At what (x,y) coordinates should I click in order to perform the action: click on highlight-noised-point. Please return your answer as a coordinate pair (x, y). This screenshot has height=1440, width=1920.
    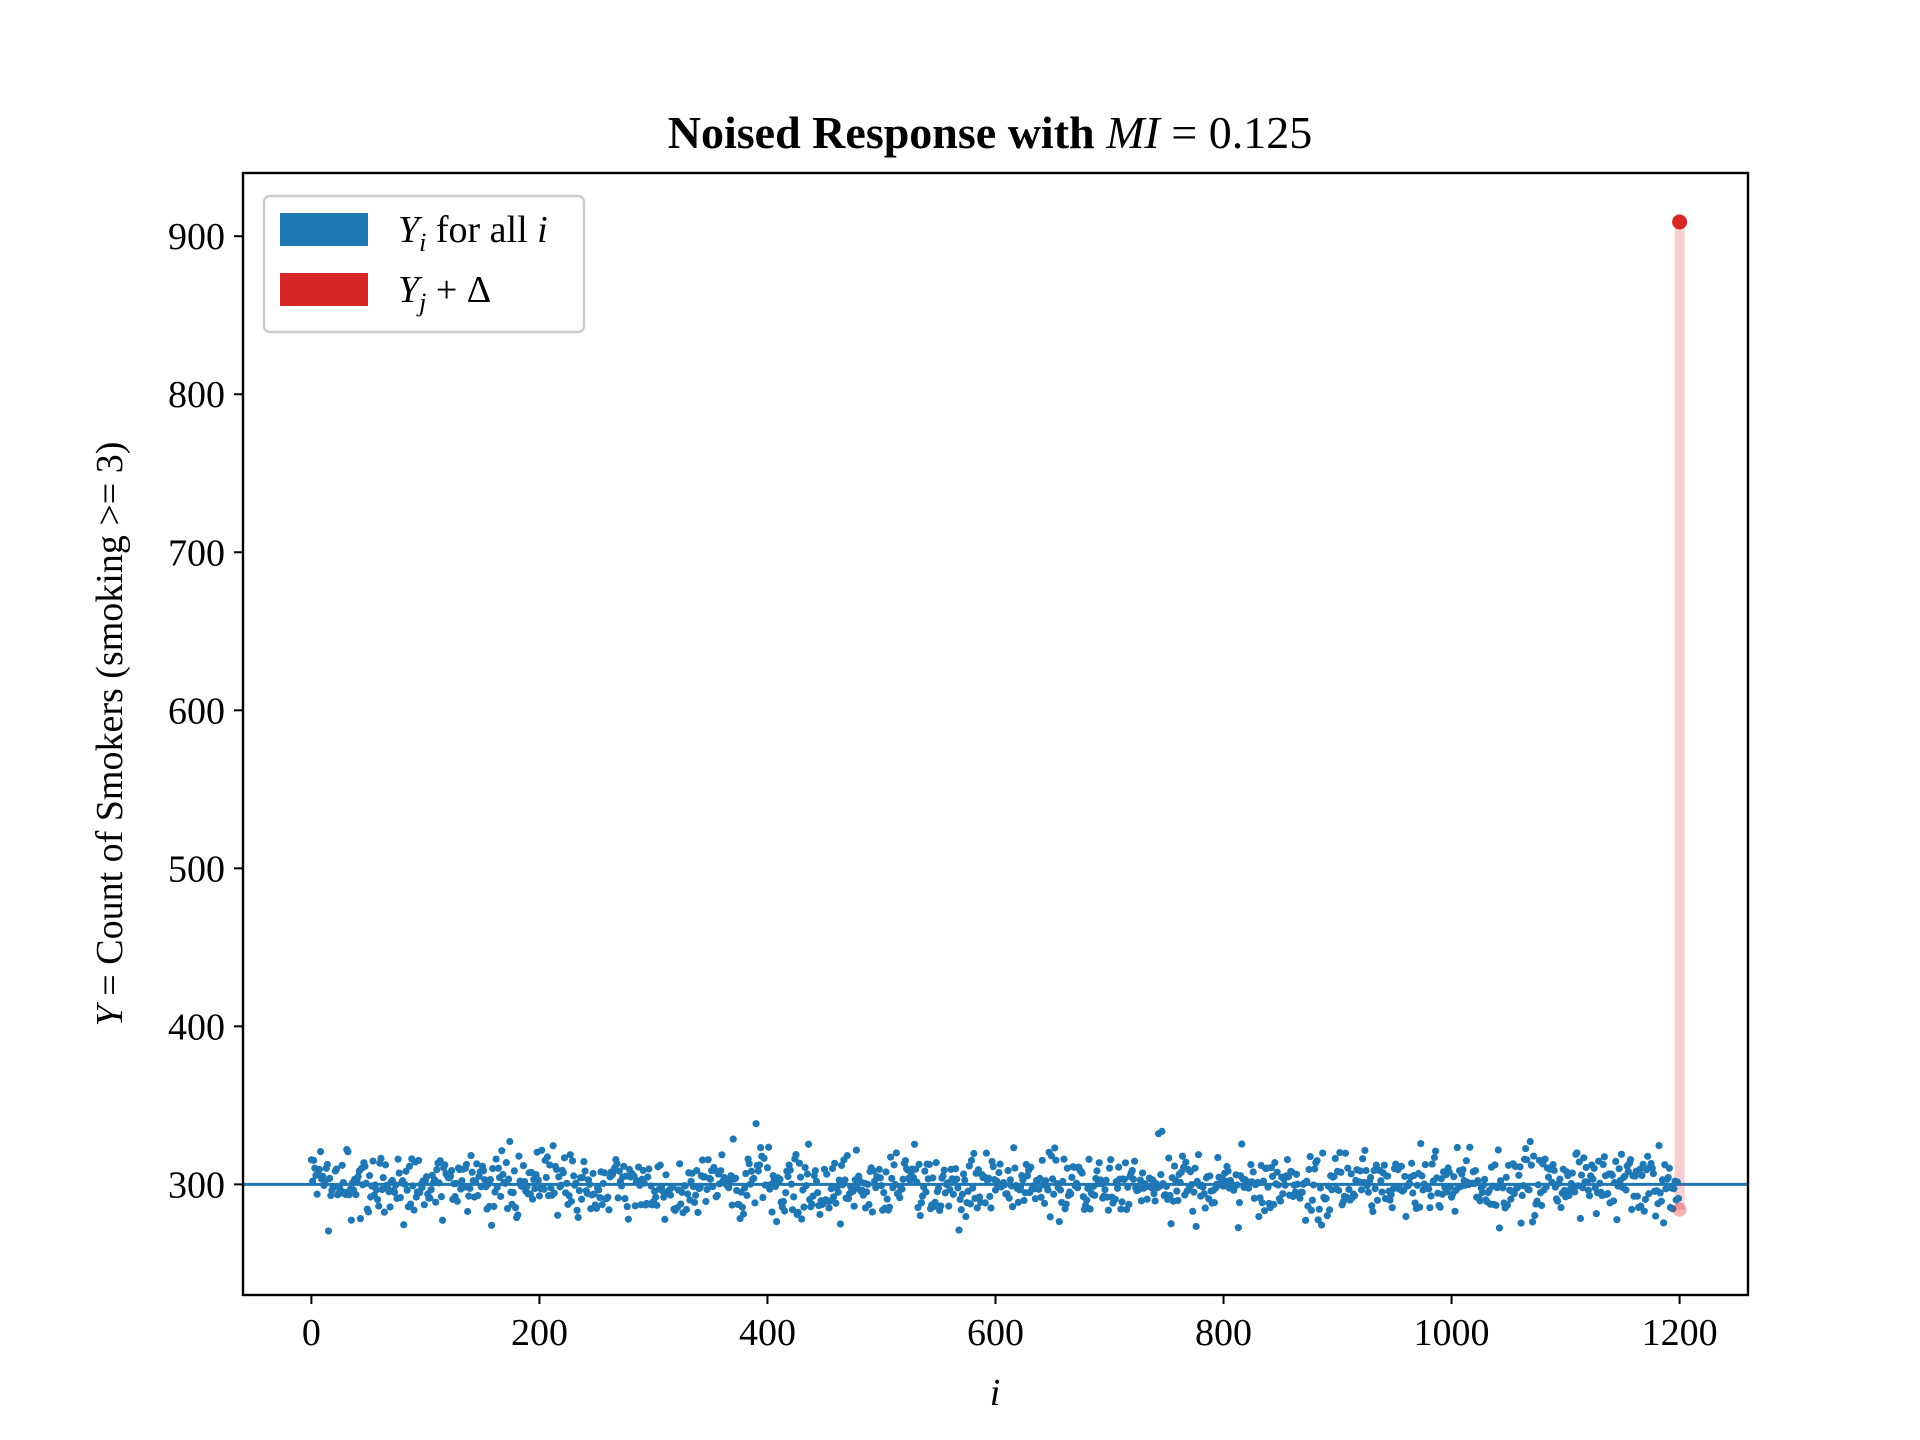
    Looking at the image, I should click on (1680, 222).